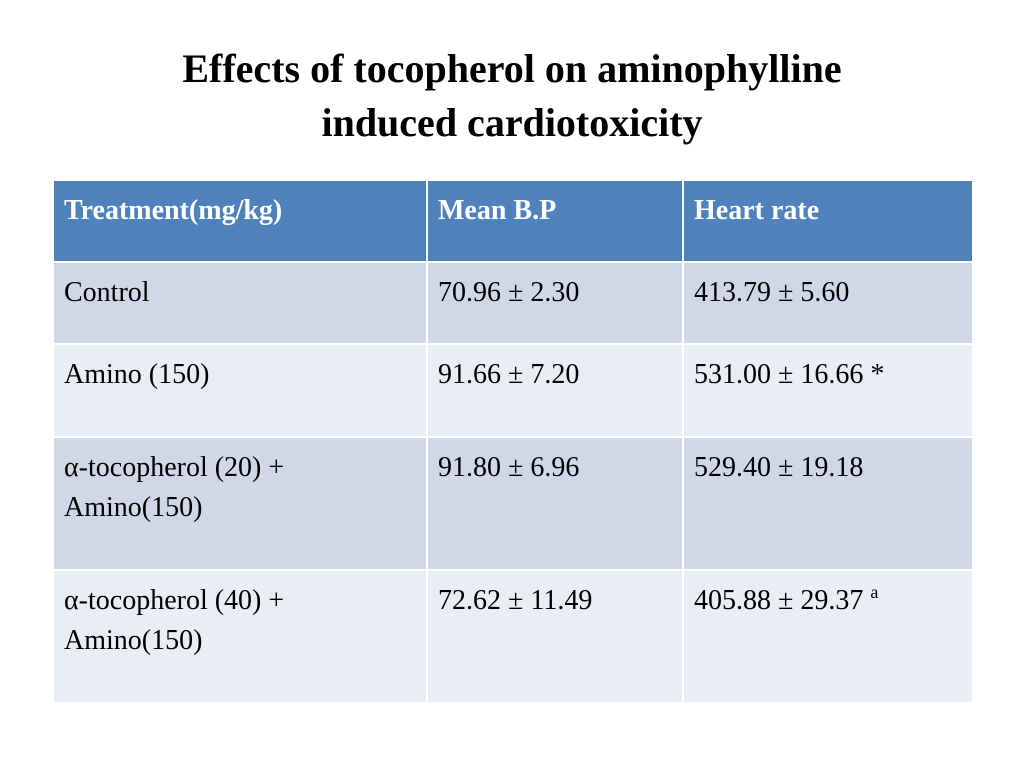 The image size is (1024, 768). I want to click on treatment-line-1: α-tocopherol (40) +, so click(174, 600).